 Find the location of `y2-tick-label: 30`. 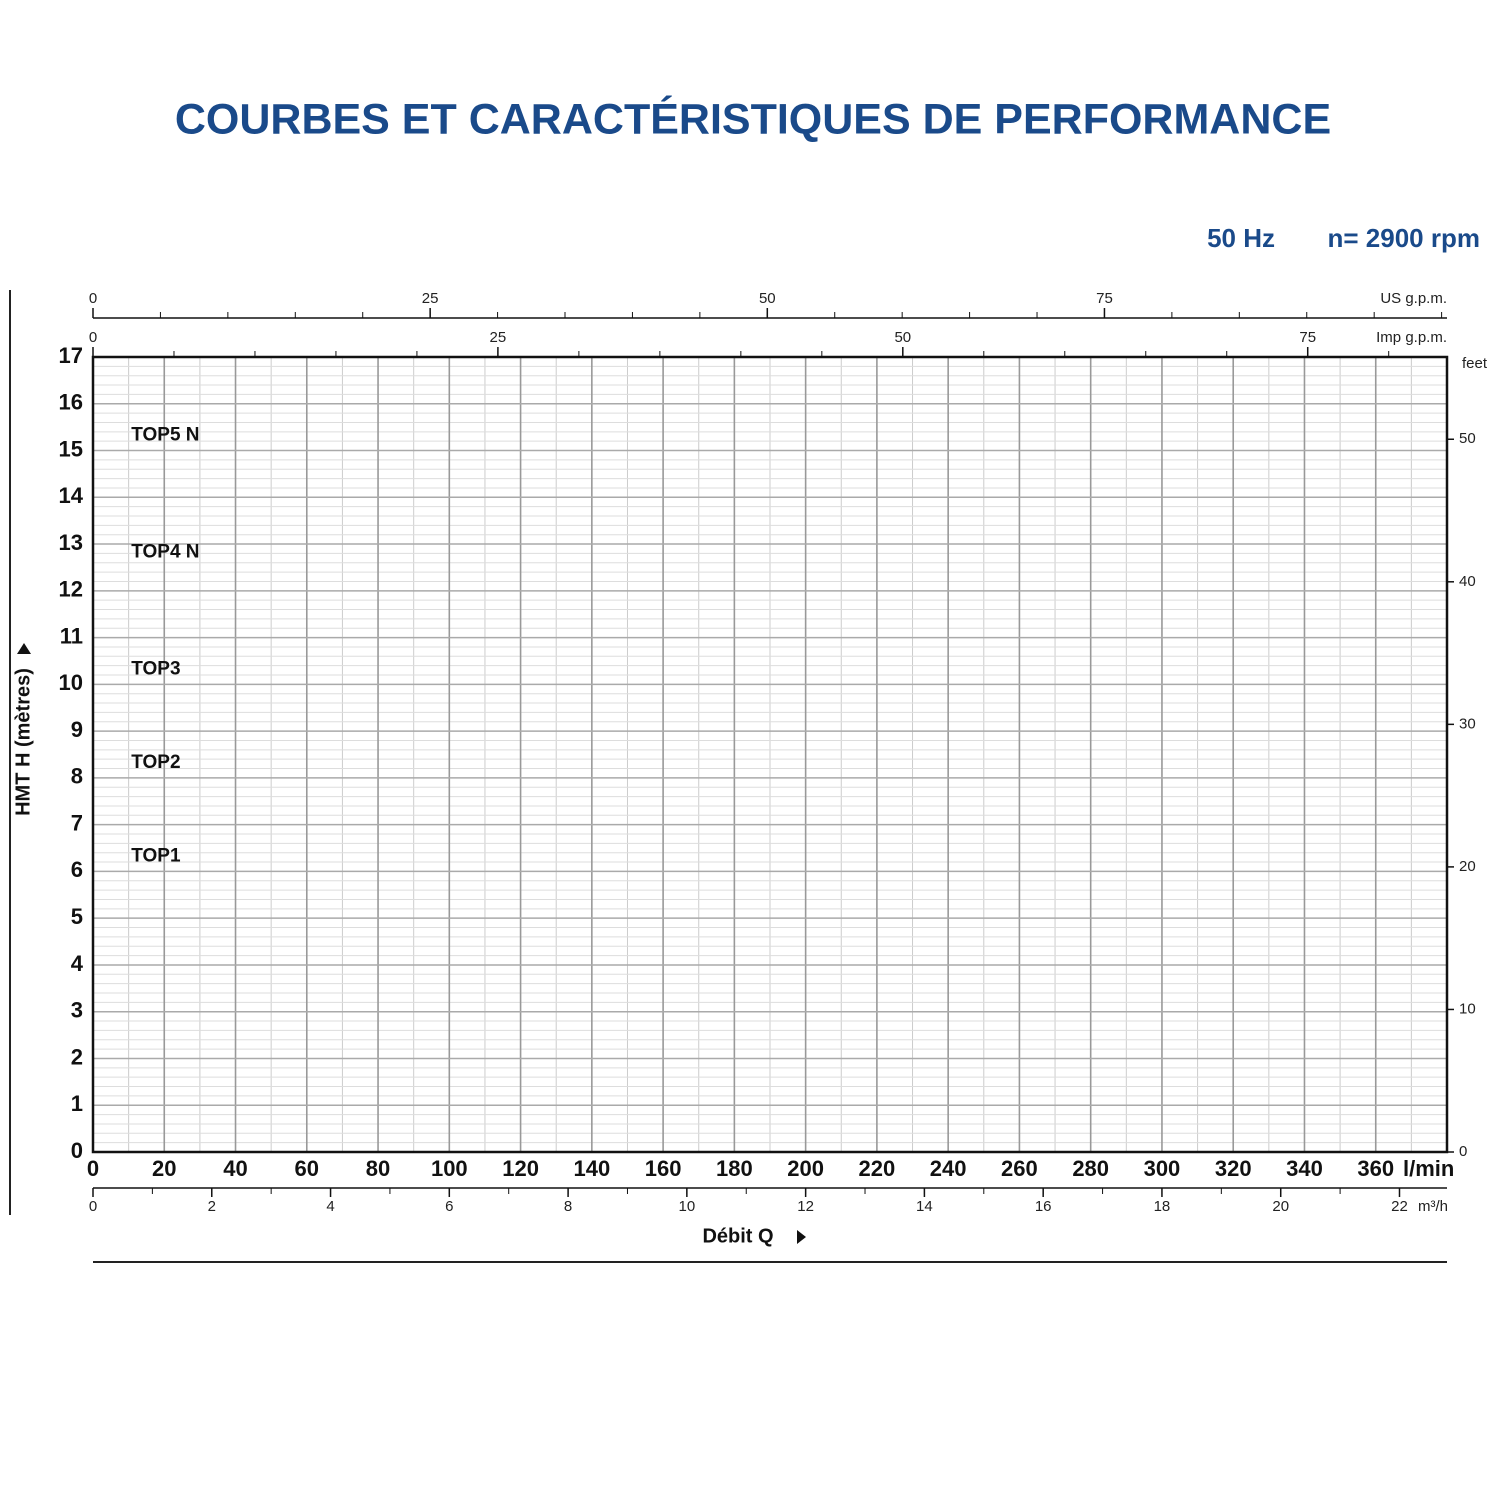

y2-tick-label: 30 is located at coordinates (1467, 723).